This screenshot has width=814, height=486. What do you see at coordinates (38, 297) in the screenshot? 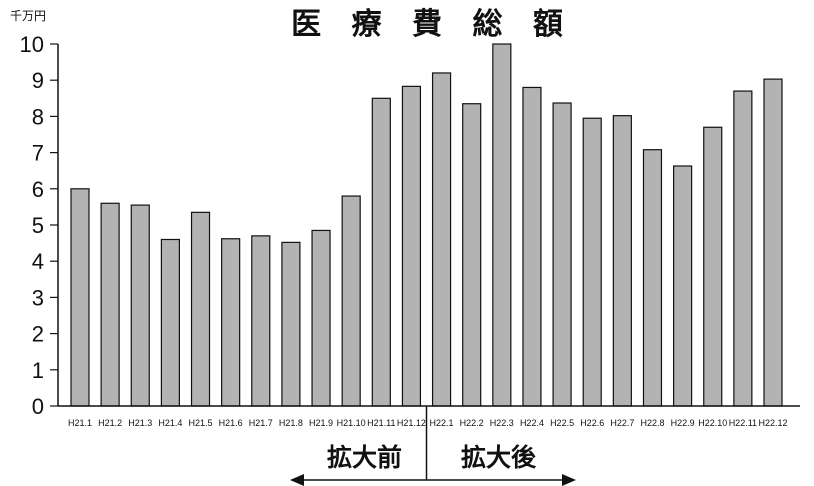
I see `y-tick-label: 3` at bounding box center [38, 297].